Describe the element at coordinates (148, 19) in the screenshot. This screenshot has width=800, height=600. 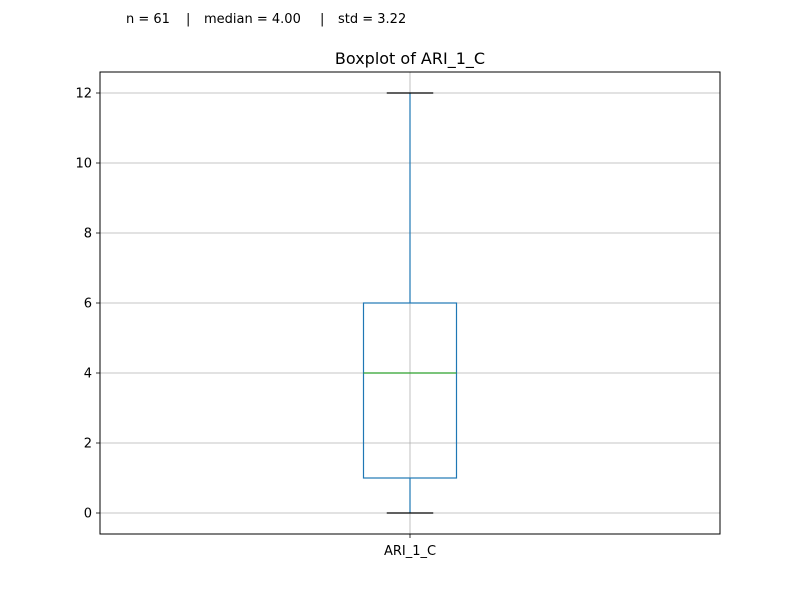
I see `stats-n: n = 61` at that location.